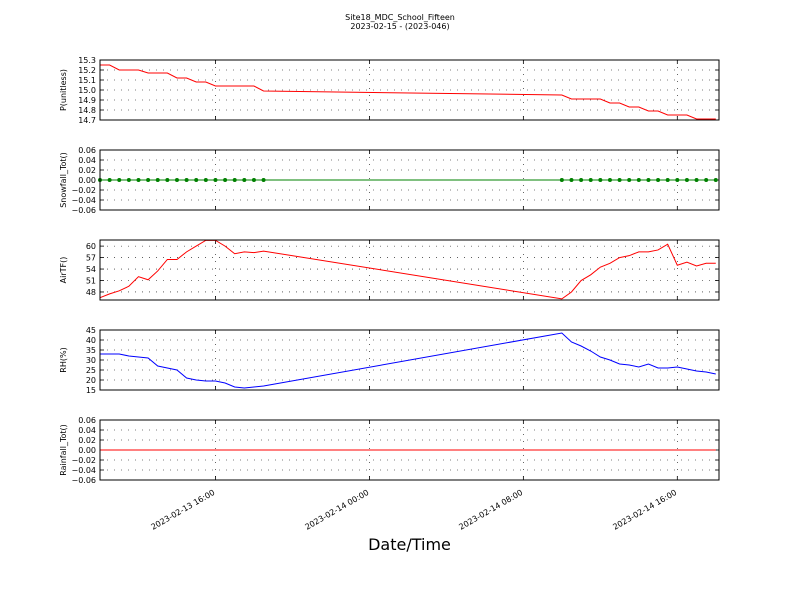 This screenshot has height=600, width=800. I want to click on y-tick-label: 30, so click(91, 360).